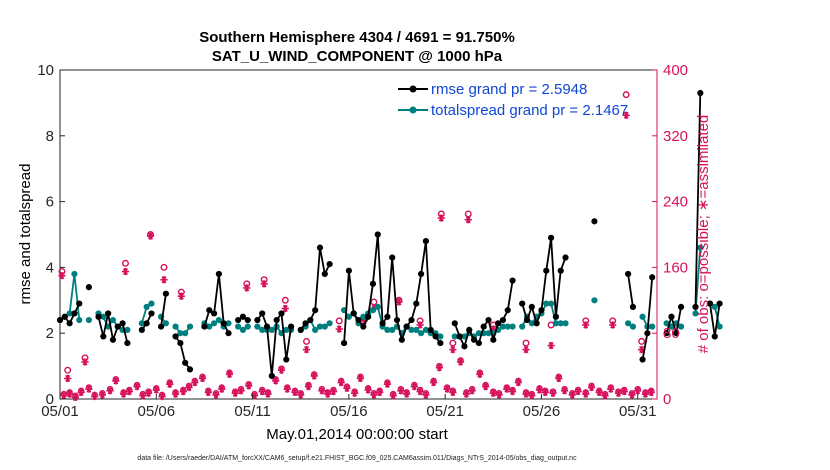  What do you see at coordinates (413, 89) in the screenshot?
I see `legend-rmse-marker` at bounding box center [413, 89].